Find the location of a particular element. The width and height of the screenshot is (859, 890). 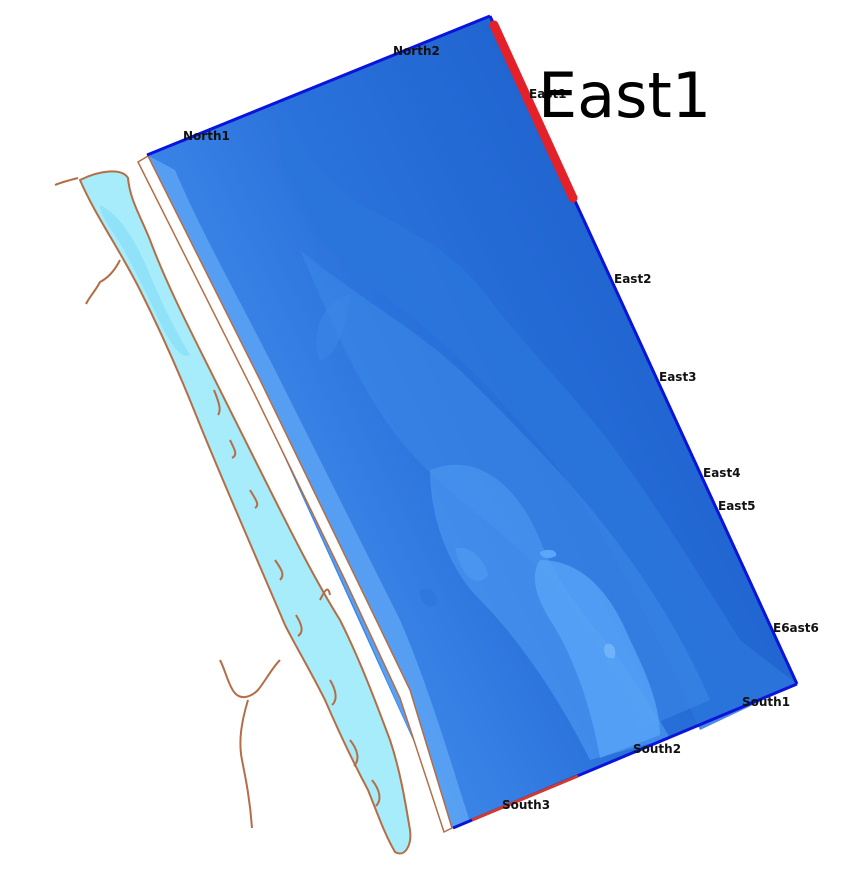

label-east2: East2 is located at coordinates (633, 279).